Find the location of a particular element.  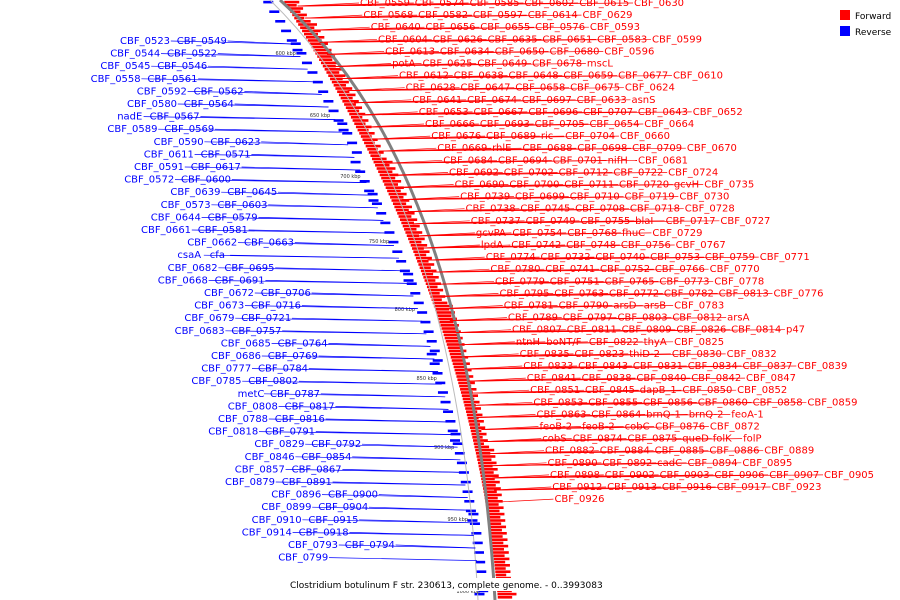

forward-gene-label: CBF_0576 is located at coordinates (560, 27).